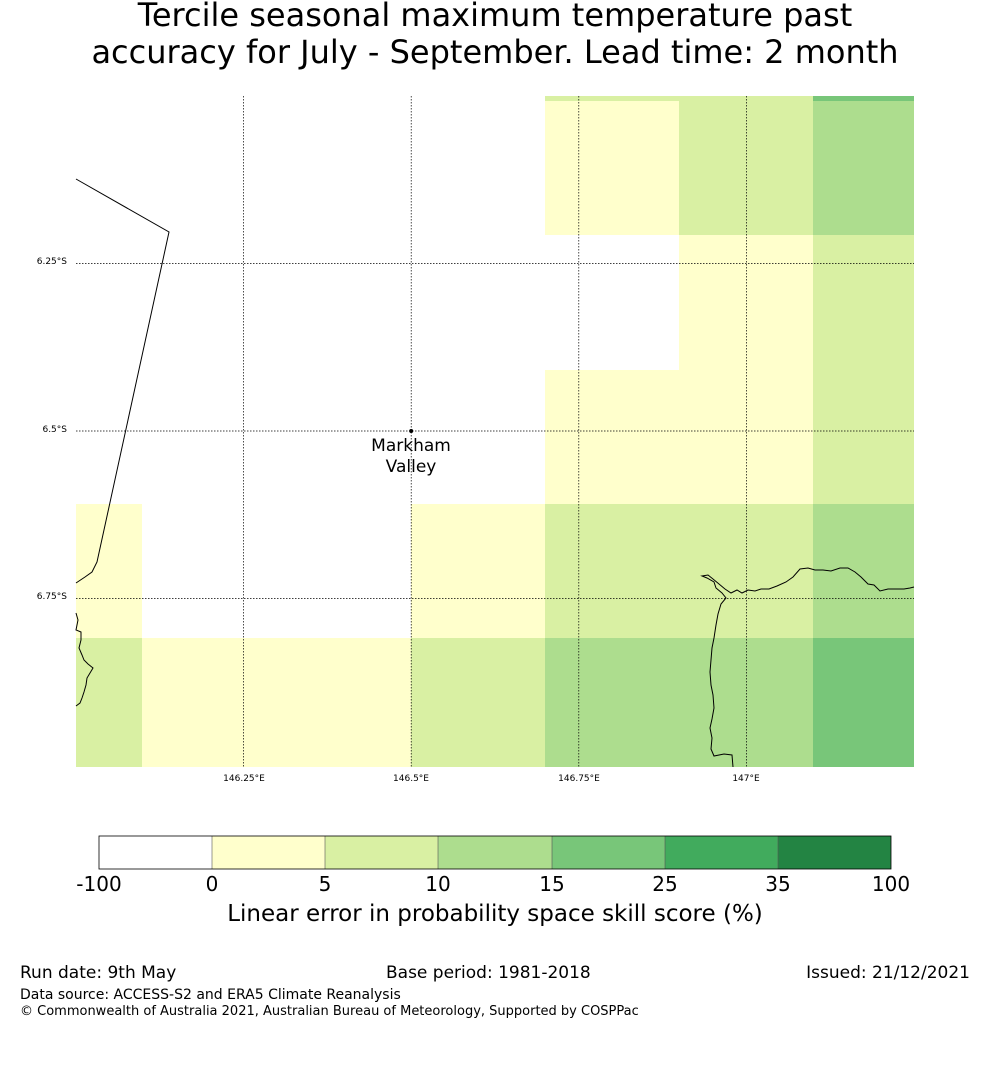  Describe the element at coordinates (579, 779) in the screenshot. I see `lon-label-146-75: 146.75°E` at that location.